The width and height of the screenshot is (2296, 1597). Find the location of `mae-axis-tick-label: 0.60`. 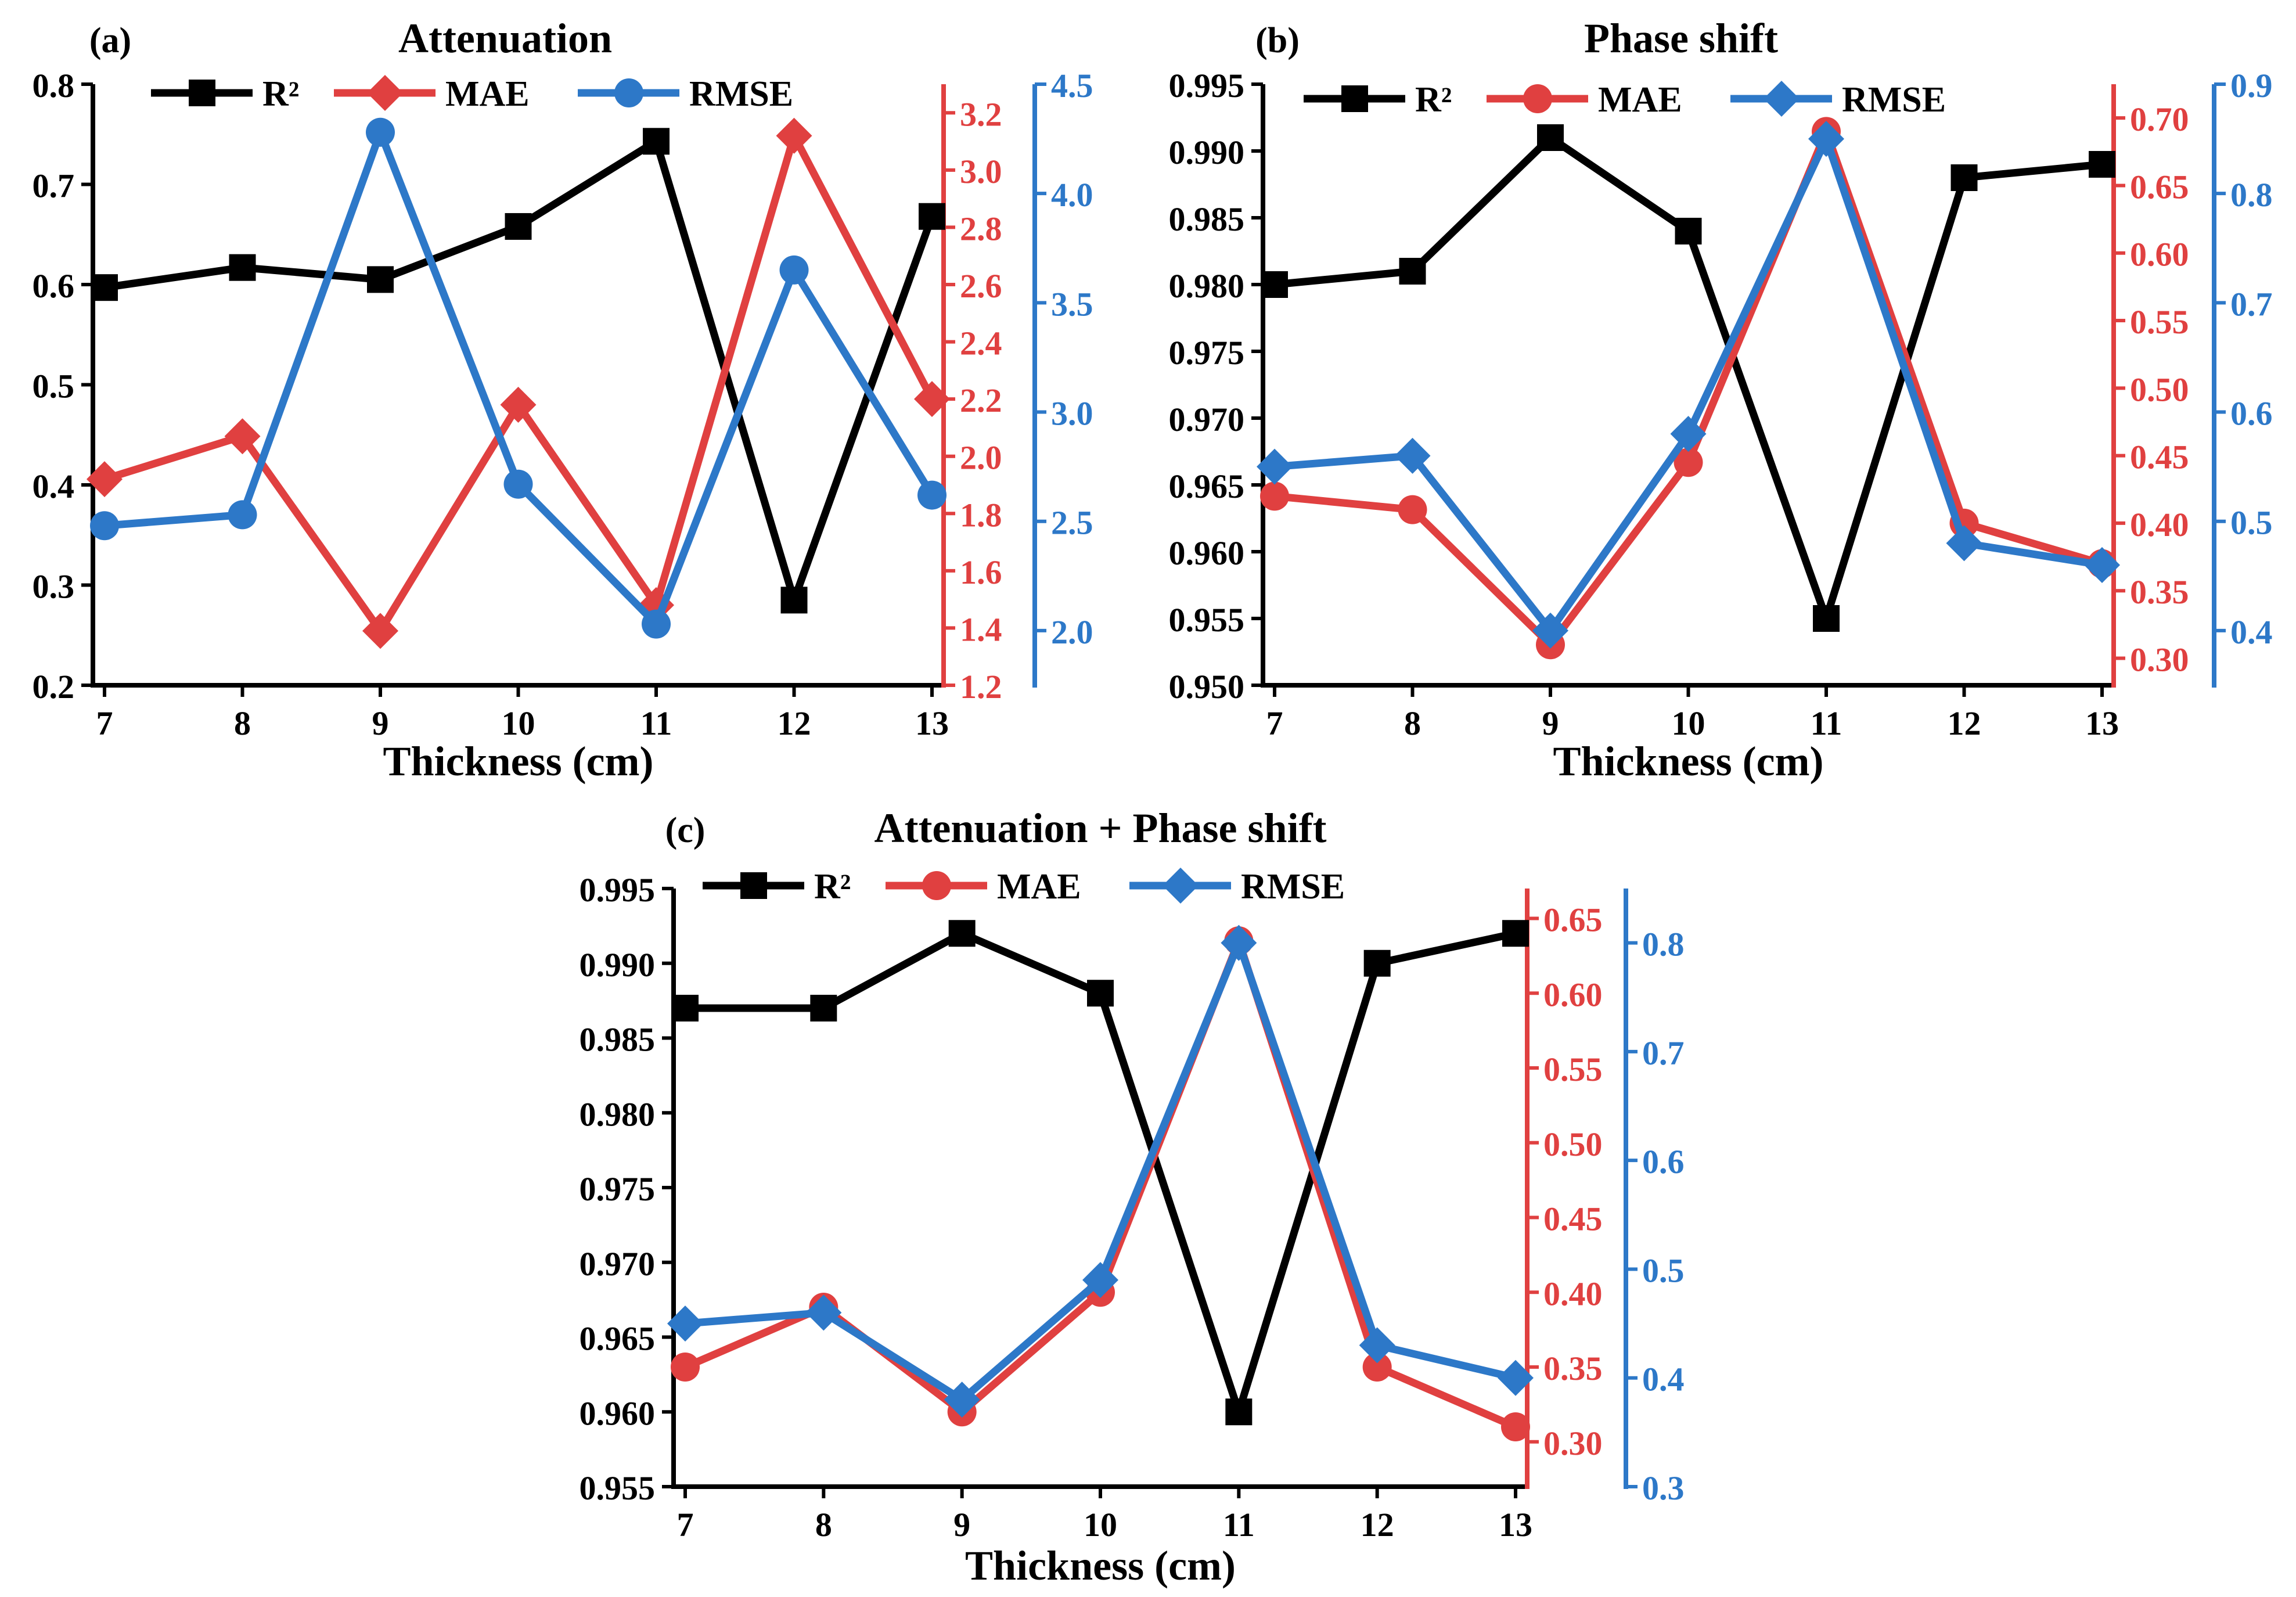

mae-axis-tick-label: 0.60 is located at coordinates (2159, 255).